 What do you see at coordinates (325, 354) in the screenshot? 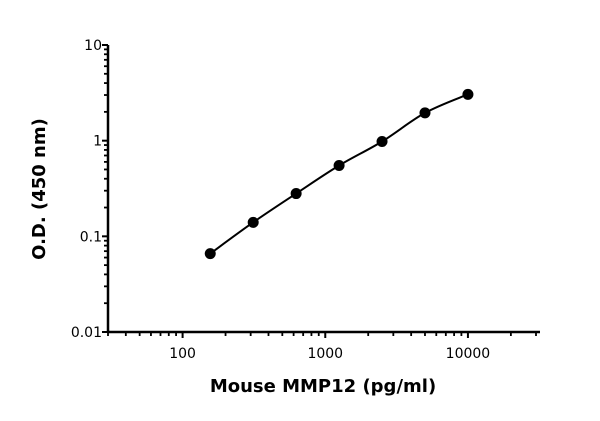
I see `x-tick-label: 1000` at bounding box center [325, 354].